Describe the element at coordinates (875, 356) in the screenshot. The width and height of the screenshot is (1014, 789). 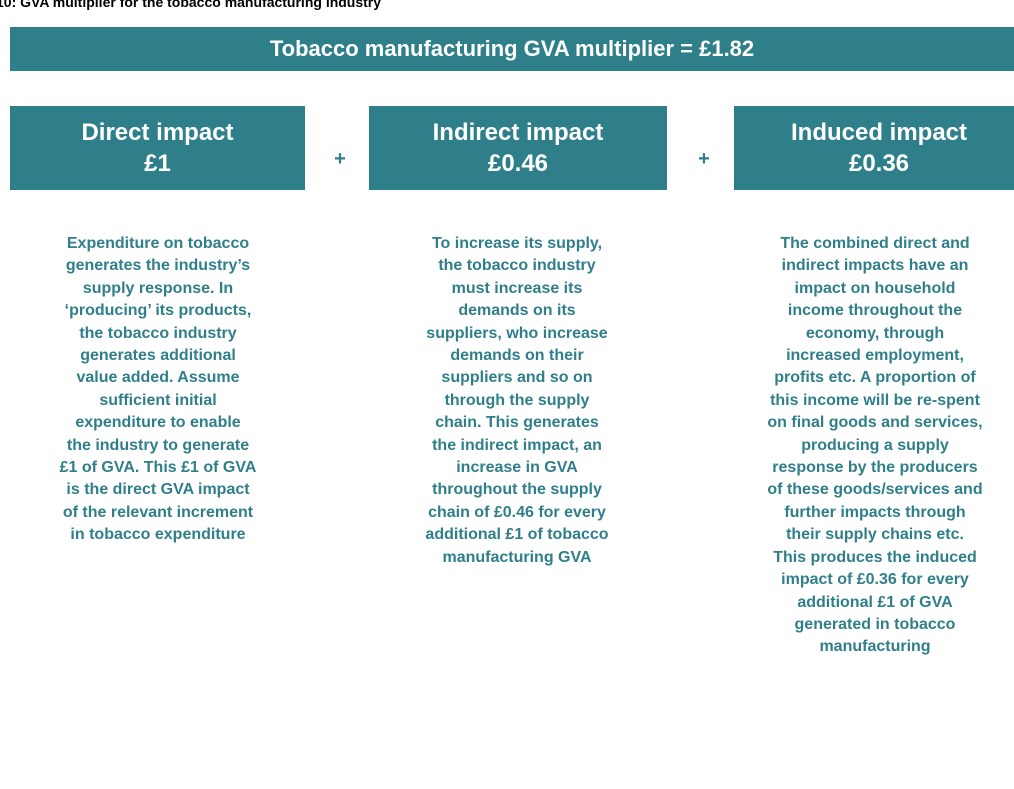
I see `description-line: increased employment,` at that location.